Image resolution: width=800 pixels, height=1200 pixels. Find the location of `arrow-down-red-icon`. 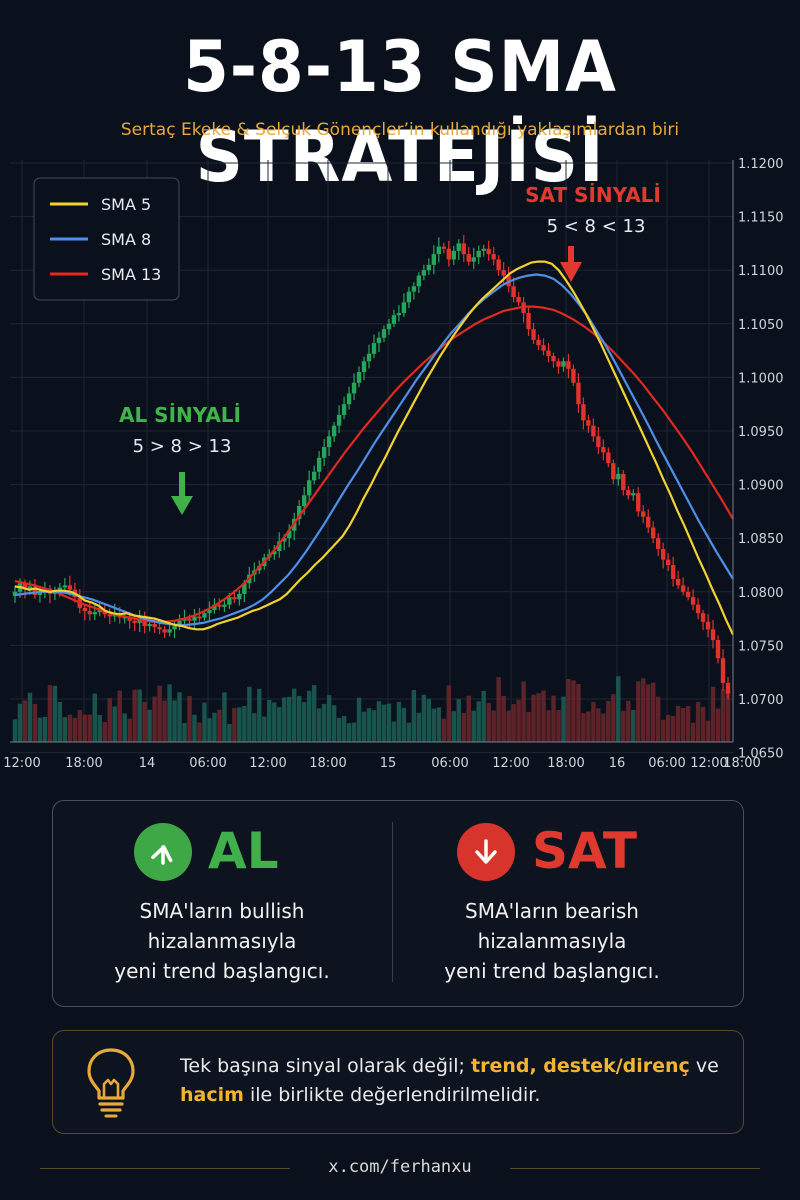

arrow-down-red-icon is located at coordinates (571, 264).